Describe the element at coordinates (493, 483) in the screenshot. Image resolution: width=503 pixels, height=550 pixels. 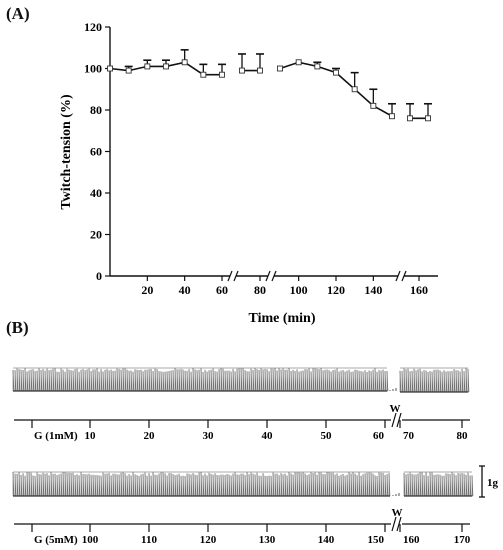
I see `scale-bar-label: 1g` at that location.